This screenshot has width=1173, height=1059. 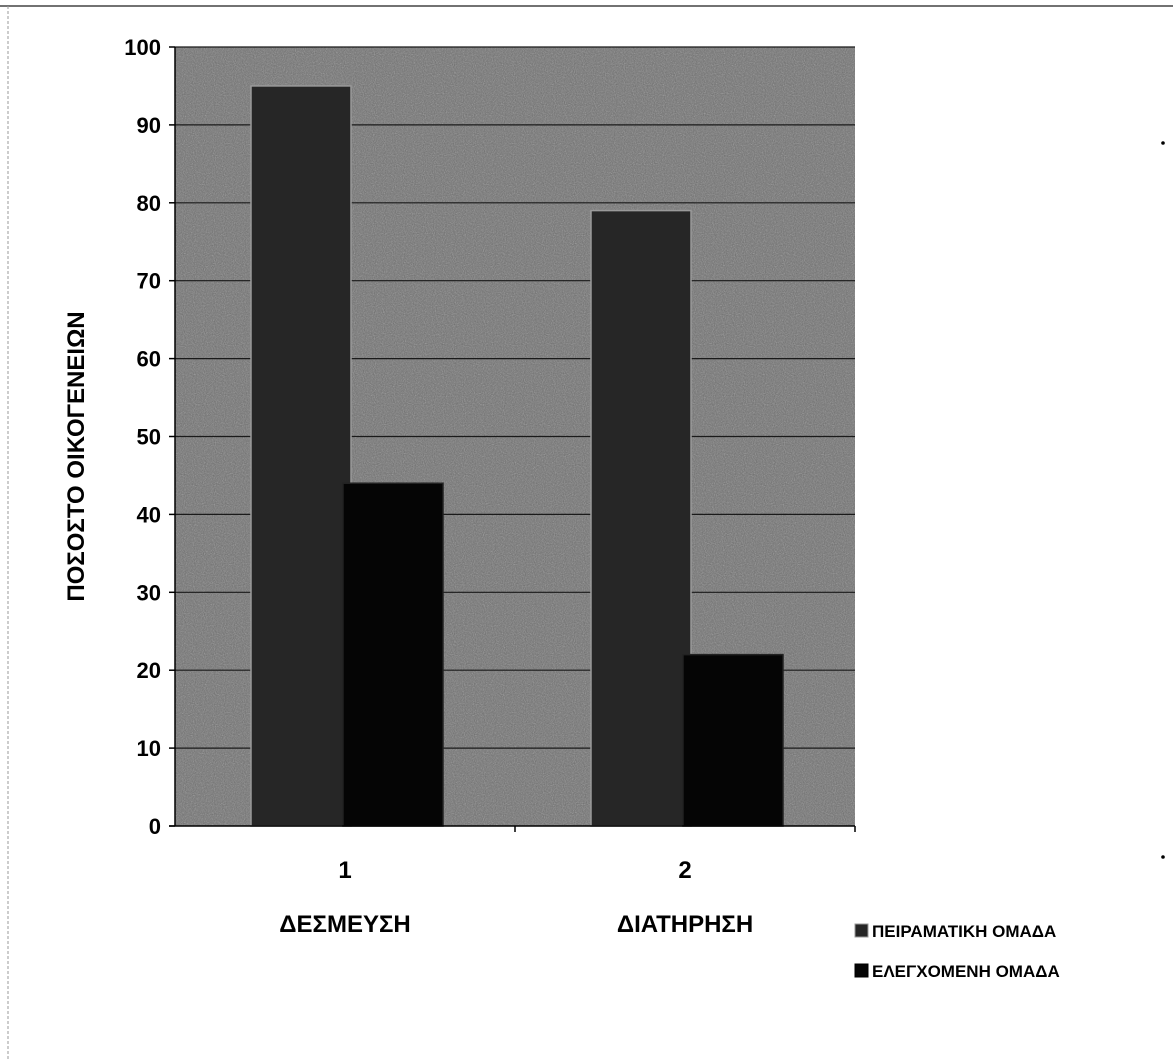 I want to click on y-tick-label: 50, so click(x=149, y=437).